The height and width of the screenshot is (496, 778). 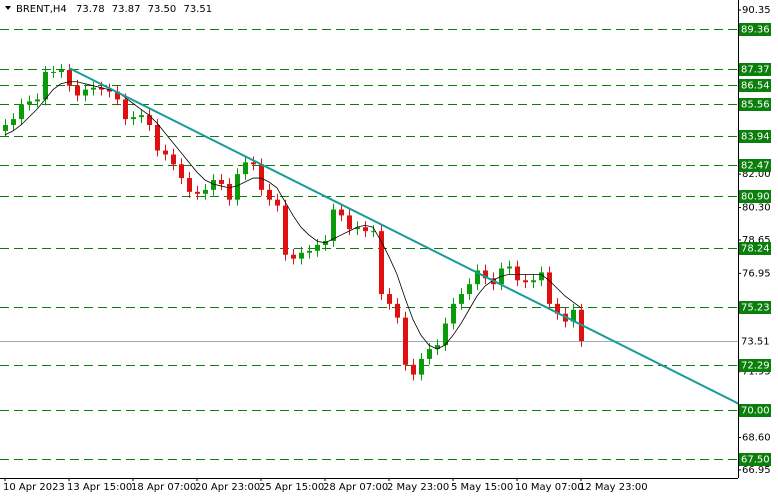 I want to click on quote-high: 73.87, so click(x=126, y=9).